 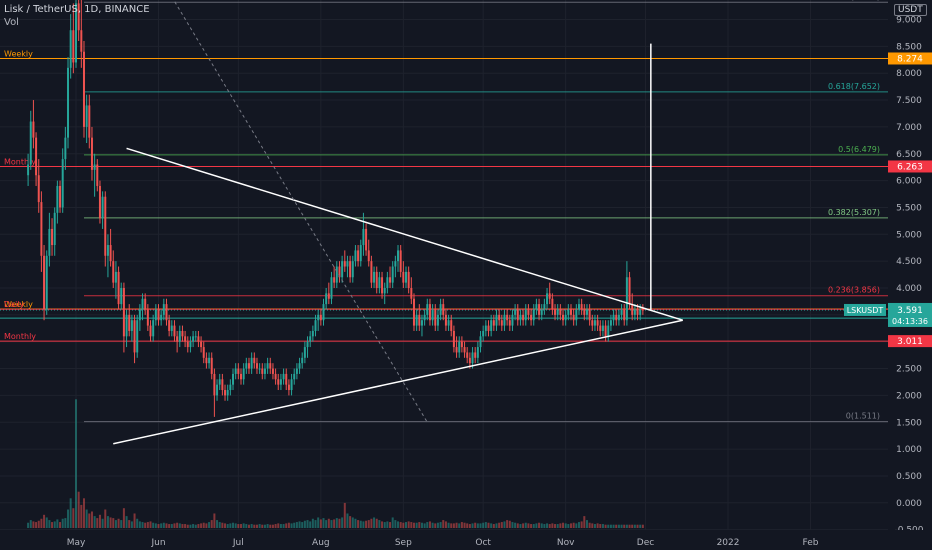 I want to click on fib-label: 0.382(5.307), so click(x=854, y=212).